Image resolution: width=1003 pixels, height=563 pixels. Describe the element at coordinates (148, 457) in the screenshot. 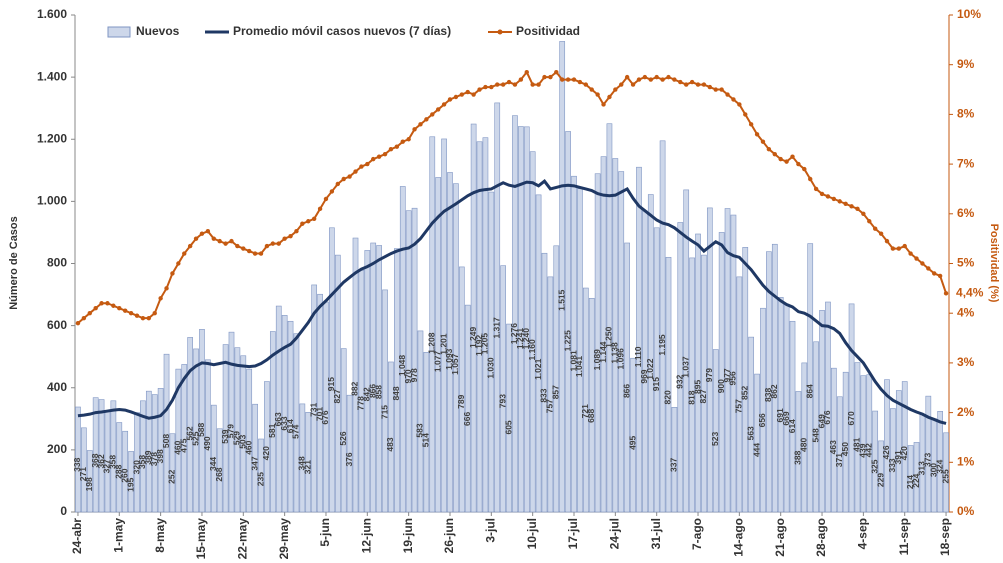

I see `data-label: 389` at that location.